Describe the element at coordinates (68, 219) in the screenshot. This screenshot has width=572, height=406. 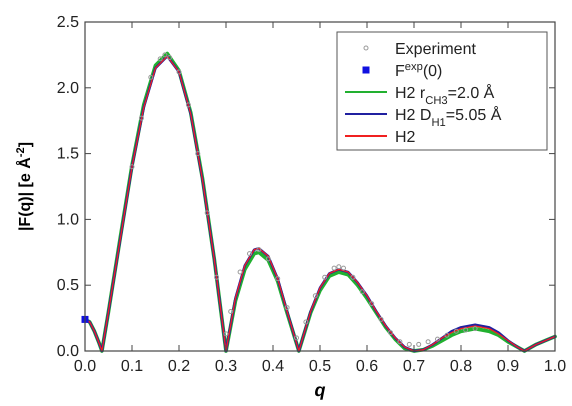
I see `y-tick-label: 1.0` at that location.